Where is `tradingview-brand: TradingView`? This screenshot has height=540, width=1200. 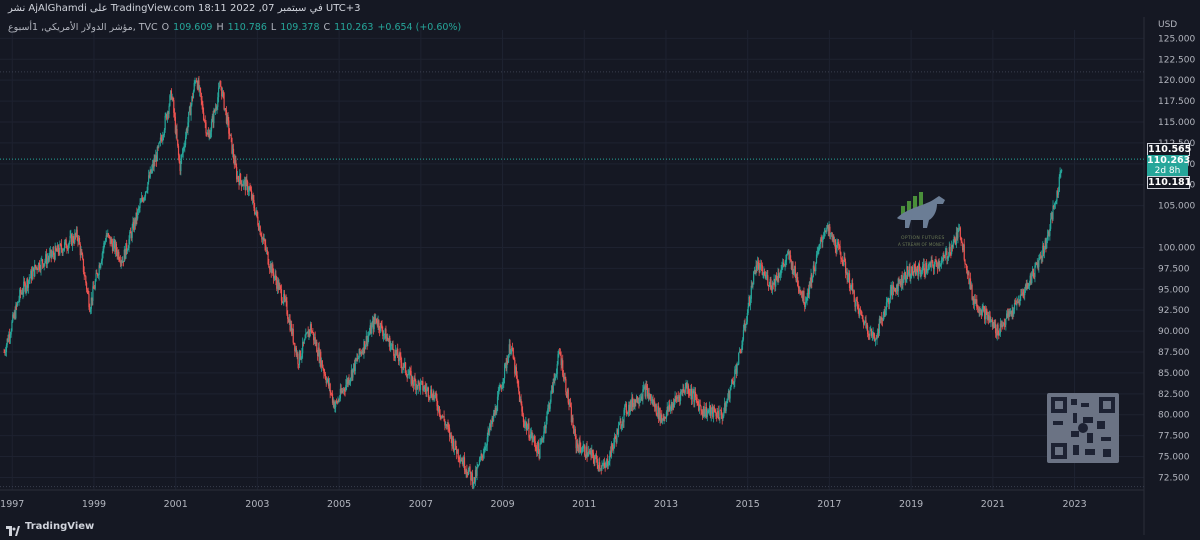
tradingview-brand: TradingView is located at coordinates (50, 527).